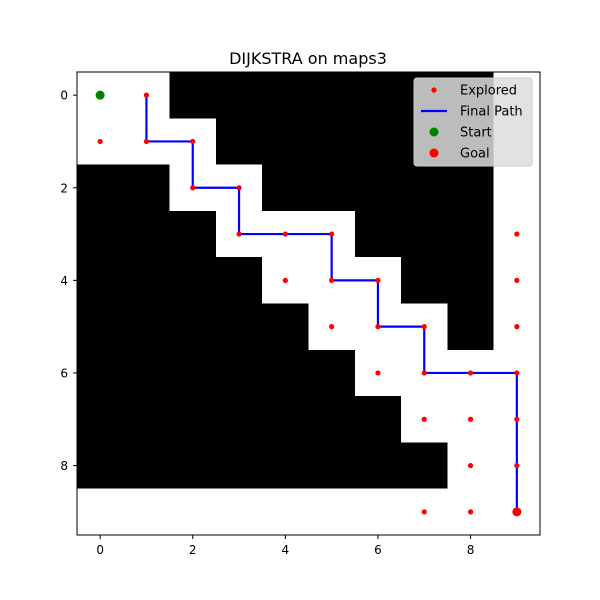 This screenshot has height=600, width=600. What do you see at coordinates (473, 122) in the screenshot?
I see `legend-box` at bounding box center [473, 122].